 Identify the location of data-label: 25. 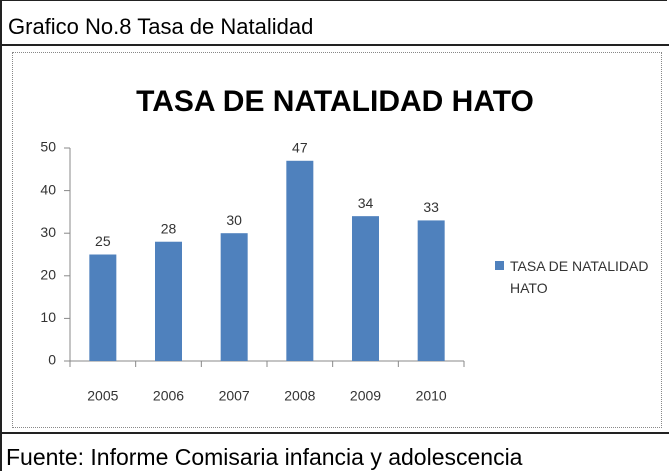
(103, 241).